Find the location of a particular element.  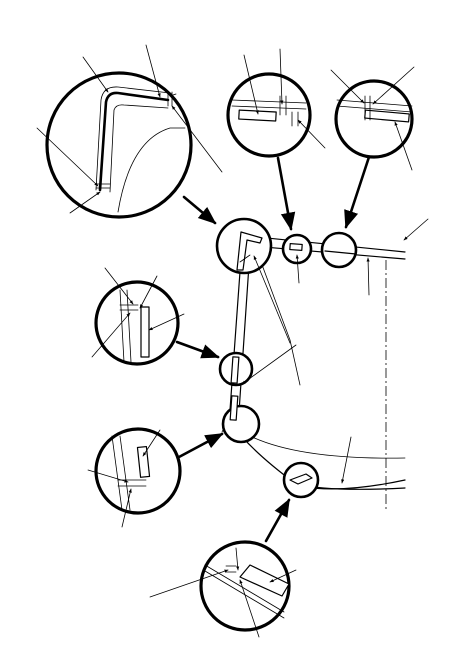

inner-curve is located at coordinates (327, 447).